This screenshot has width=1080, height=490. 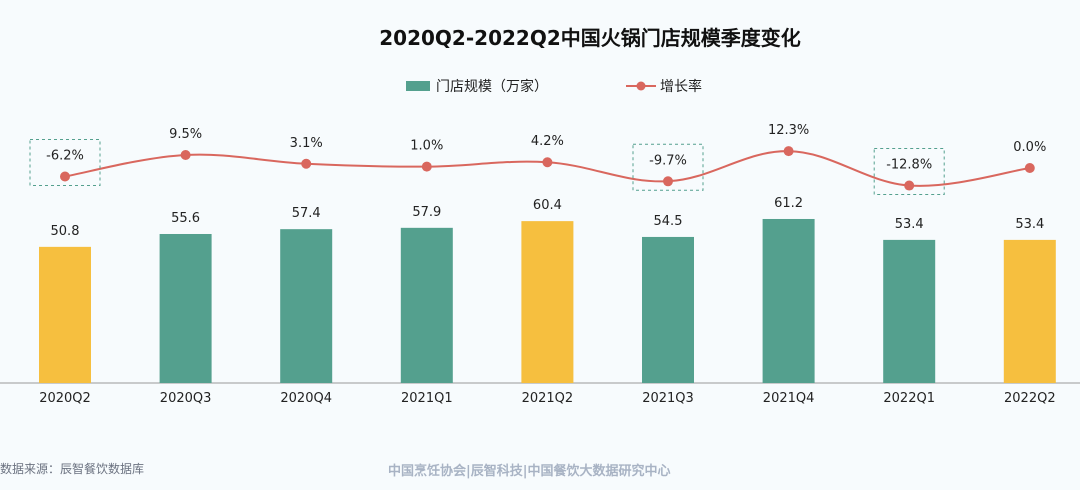 What do you see at coordinates (668, 398) in the screenshot?
I see `x-tick-label: 2021Q3` at bounding box center [668, 398].